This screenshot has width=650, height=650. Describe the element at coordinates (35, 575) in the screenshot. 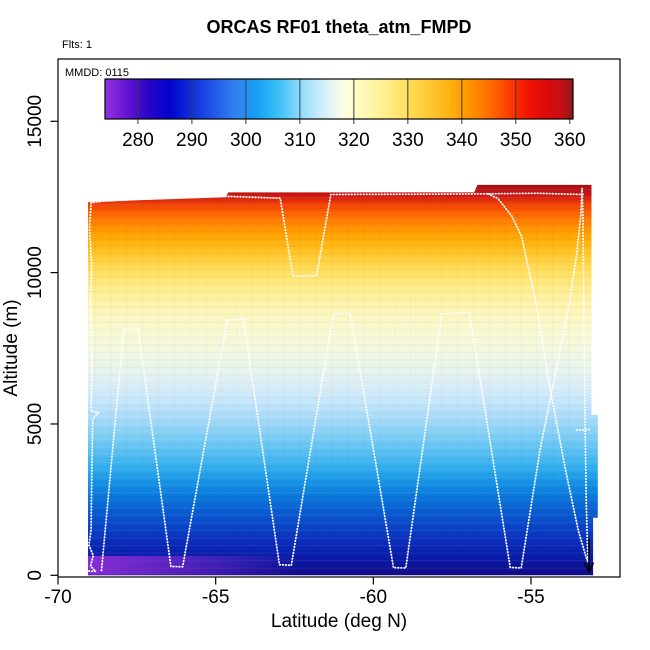

I see `y-tick-label: 0` at that location.